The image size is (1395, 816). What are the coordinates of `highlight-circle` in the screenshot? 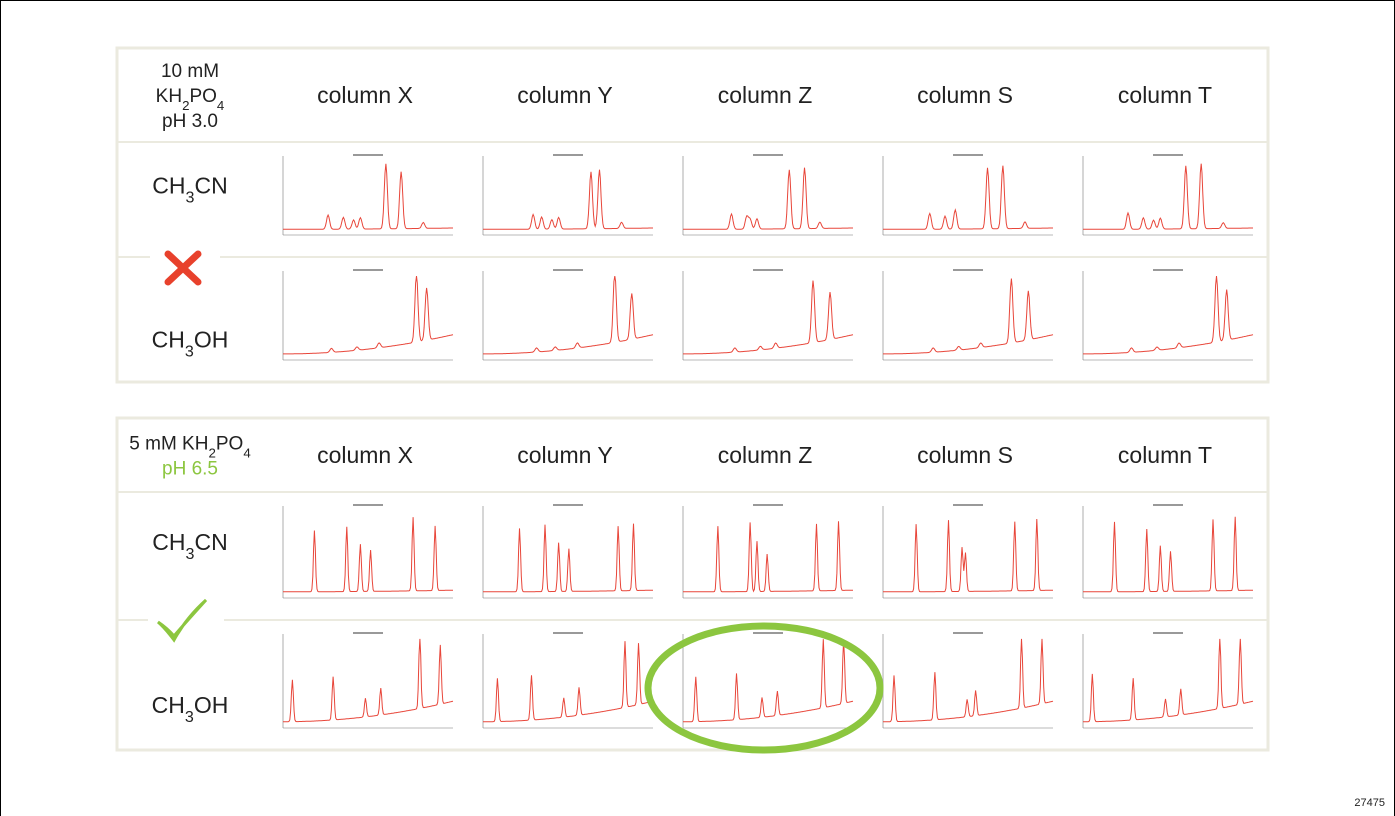 It's located at (764, 688).